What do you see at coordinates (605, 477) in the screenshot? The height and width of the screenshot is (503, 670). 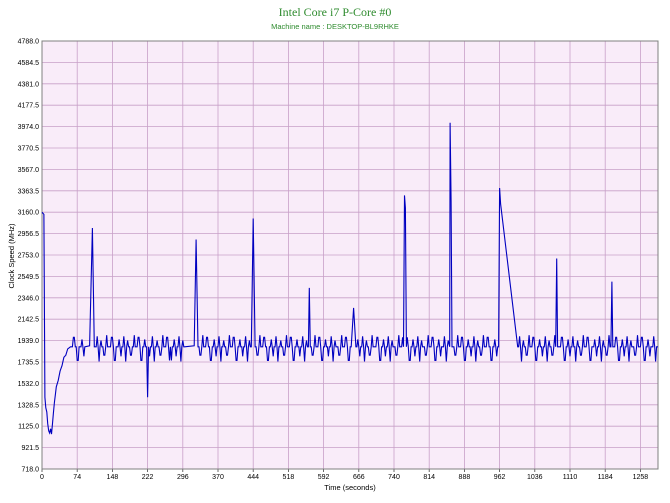 I see `x-tick-label: 1184` at bounding box center [605, 477].